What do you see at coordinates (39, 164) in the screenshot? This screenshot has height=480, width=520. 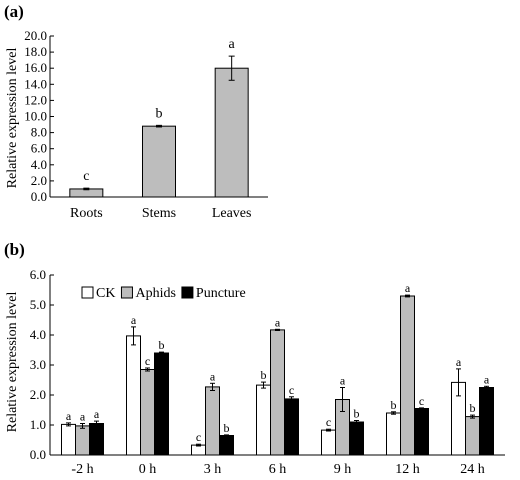 I see `panel-a-y-tick-label: 4.0` at bounding box center [39, 164].